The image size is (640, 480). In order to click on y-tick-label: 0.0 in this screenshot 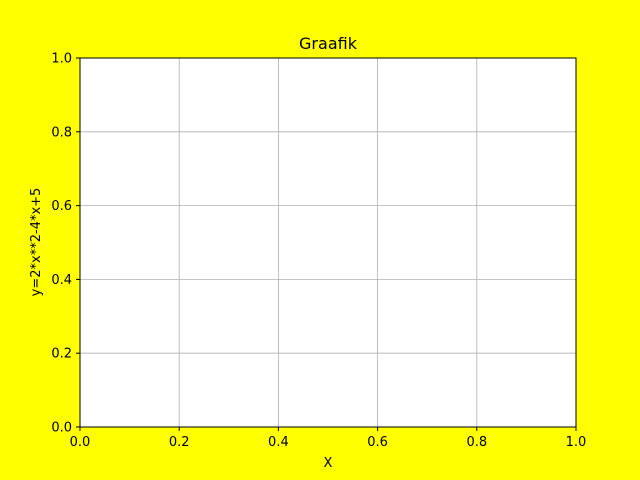, I will do `click(61, 428)`.